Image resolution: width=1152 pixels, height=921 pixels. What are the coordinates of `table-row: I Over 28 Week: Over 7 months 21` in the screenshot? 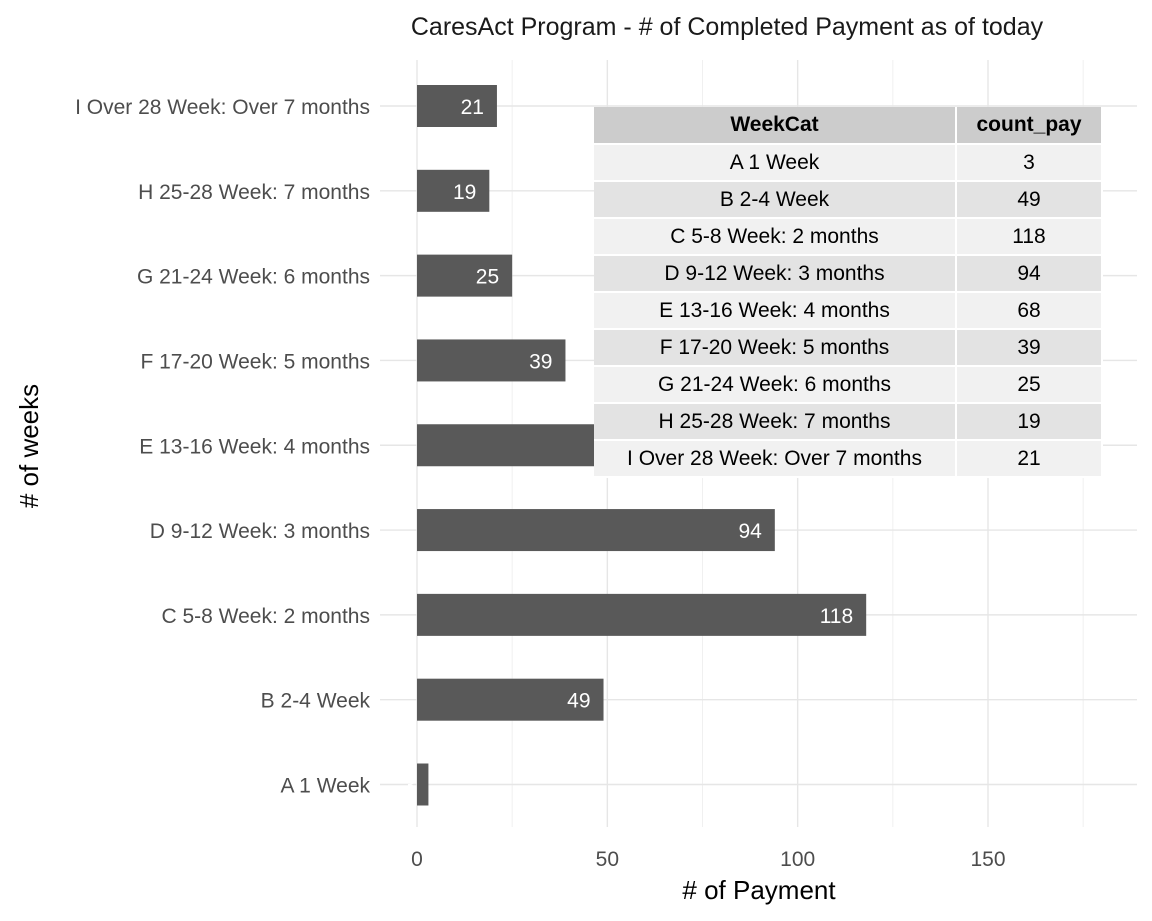 It's located at (848, 459).